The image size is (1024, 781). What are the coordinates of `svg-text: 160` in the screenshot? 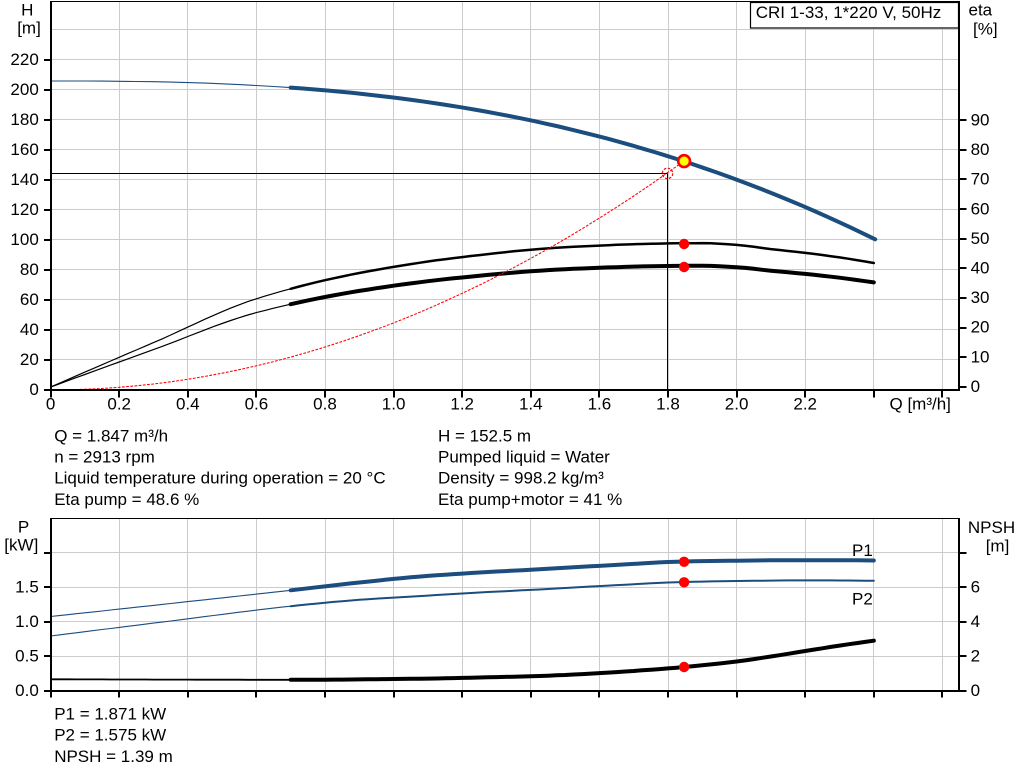 It's located at (24, 149).